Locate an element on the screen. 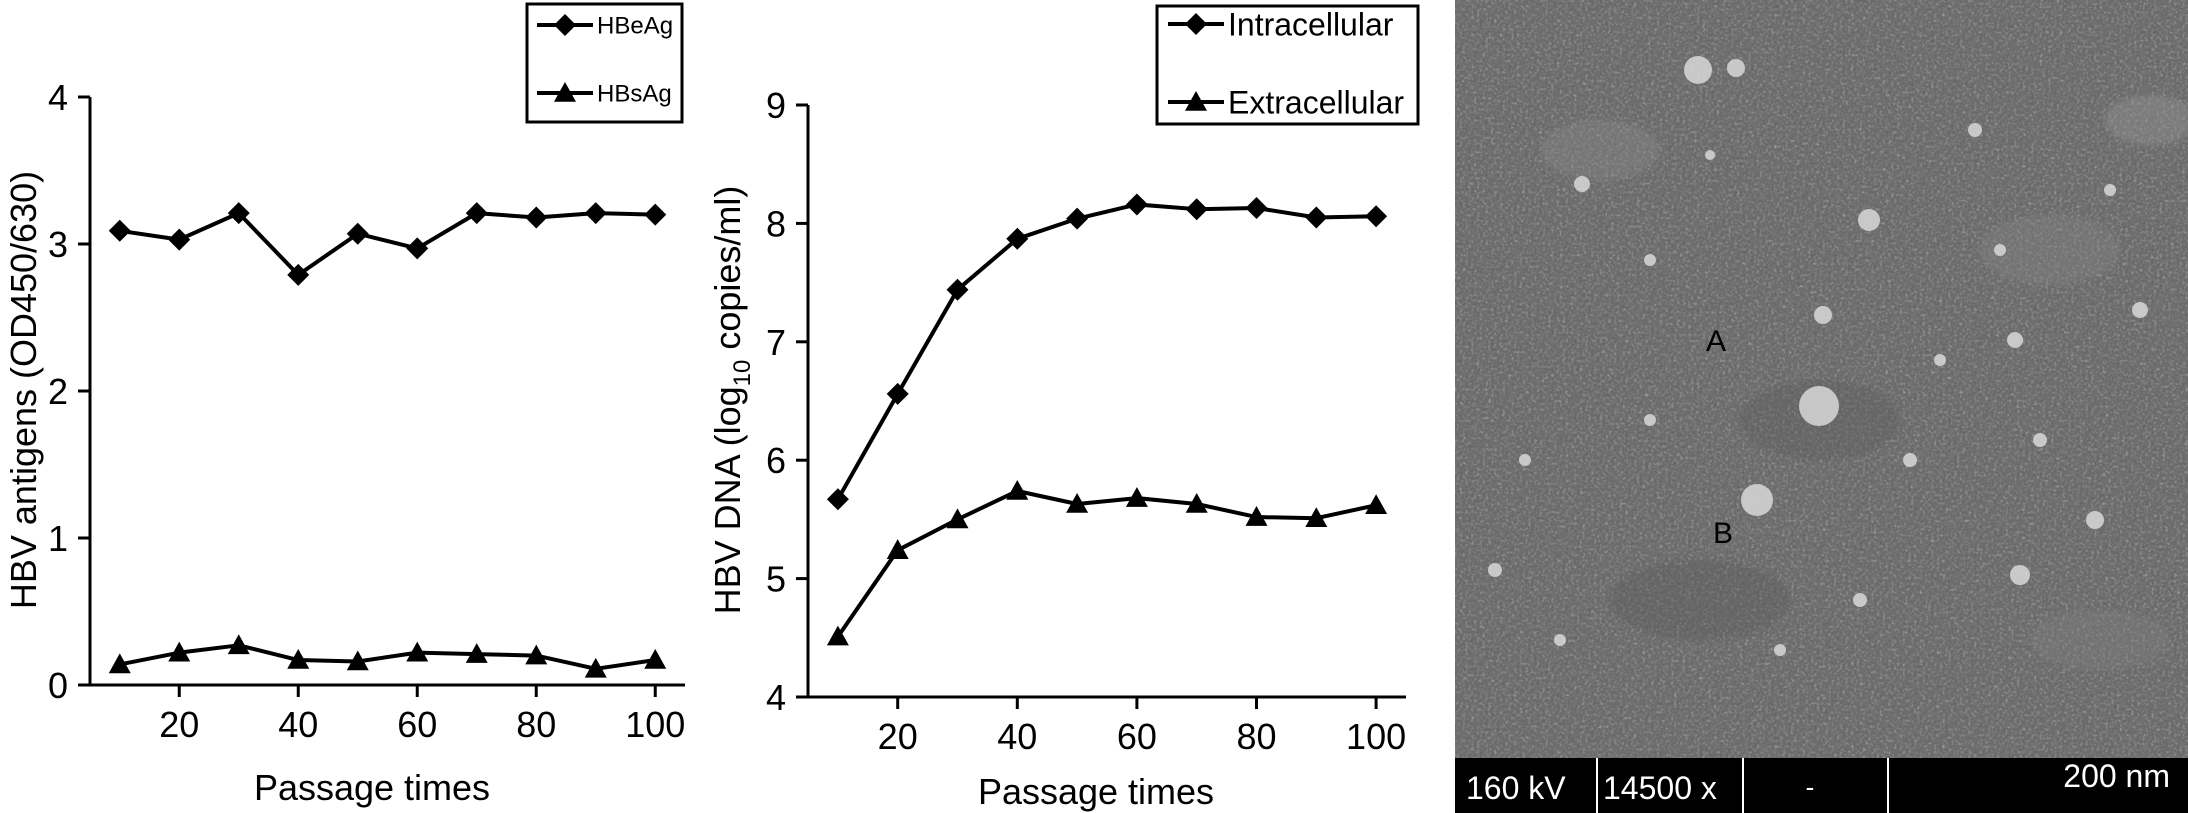 Image resolution: width=2188 pixels, height=813 pixels. chart1-legend: HBeAg HBsAg is located at coordinates (604, 63).